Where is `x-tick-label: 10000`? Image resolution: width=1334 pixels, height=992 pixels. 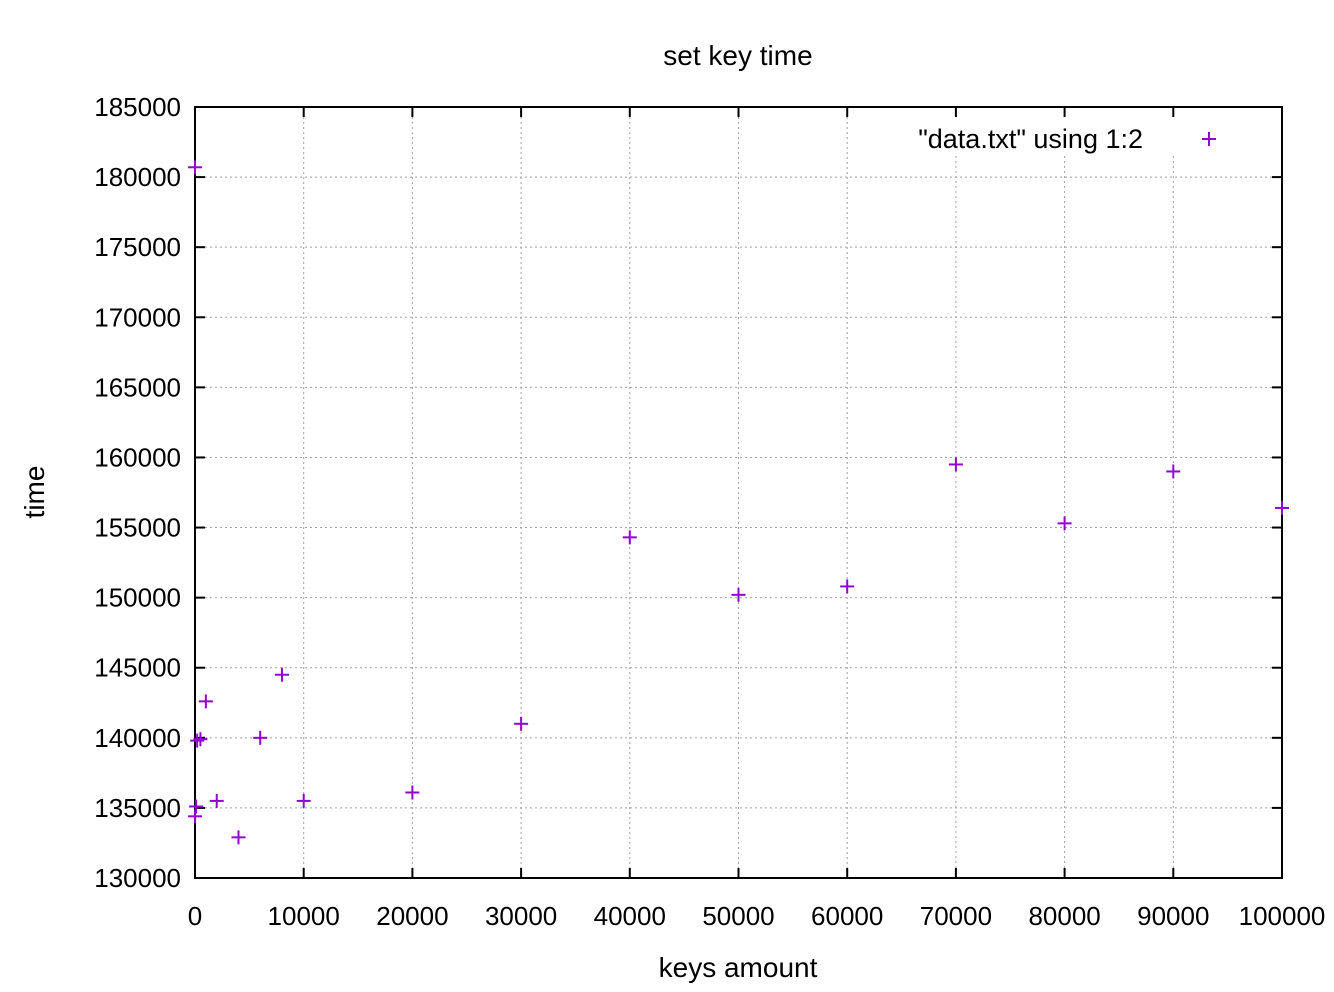
x-tick-label: 10000 is located at coordinates (304, 916).